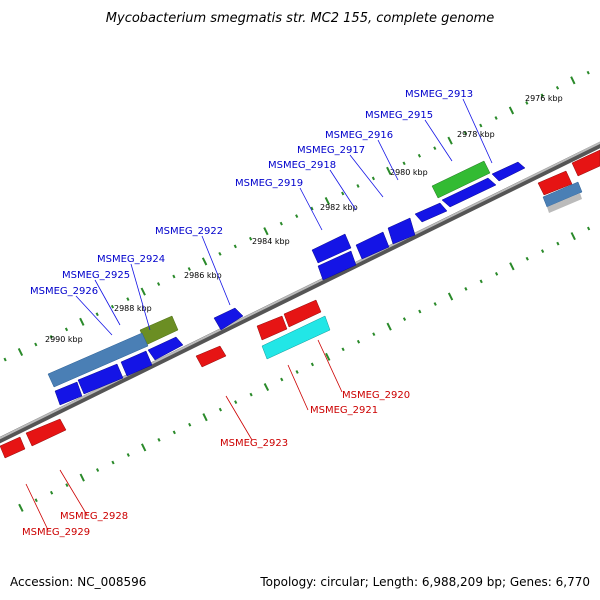 The image size is (600, 600). I want to click on gene-label: MSMEG_2926, so click(64, 291).